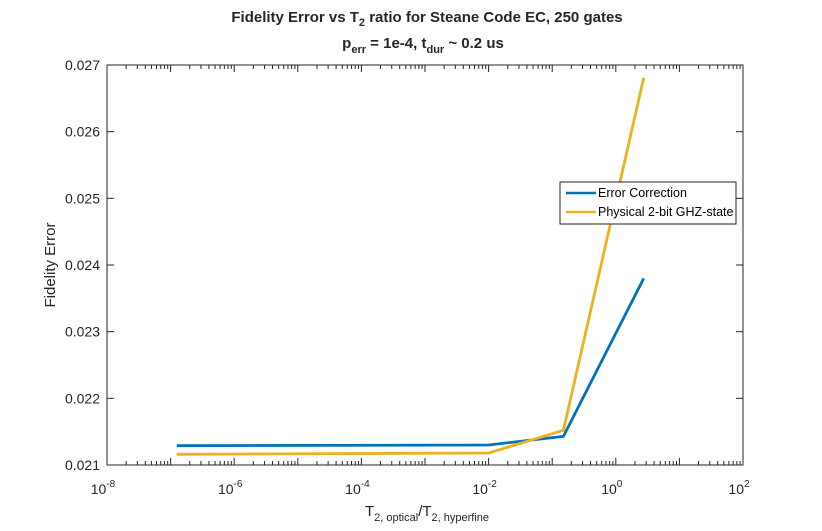 This screenshot has height=531, width=822. What do you see at coordinates (82, 332) in the screenshot?
I see `y-tick-label: 0.023` at bounding box center [82, 332].